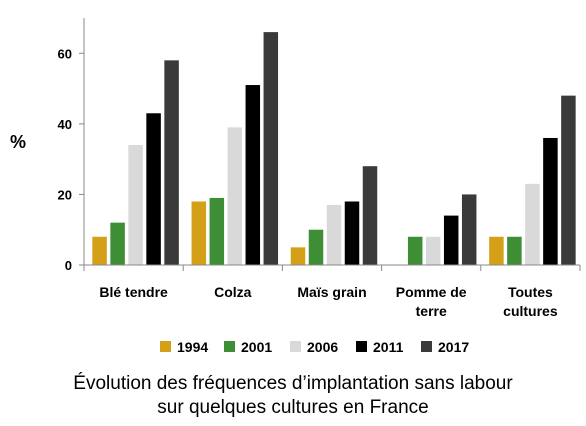 This screenshot has width=586, height=426. Describe the element at coordinates (295, 346) in the screenshot. I see `legend-swatch-2006` at that location.